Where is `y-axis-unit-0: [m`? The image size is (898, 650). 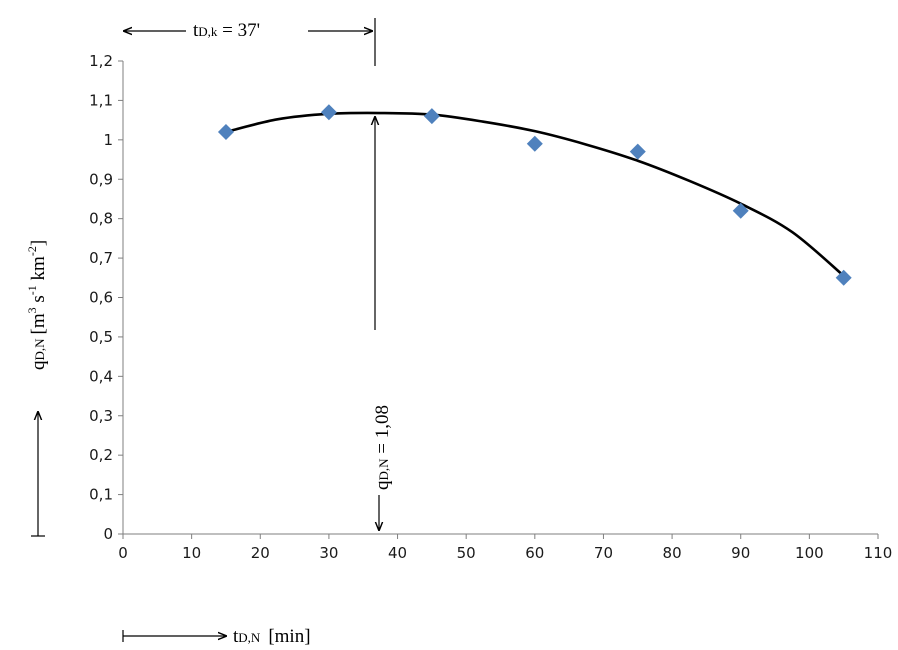 y-axis-unit-0: [m is located at coordinates (38, 323).